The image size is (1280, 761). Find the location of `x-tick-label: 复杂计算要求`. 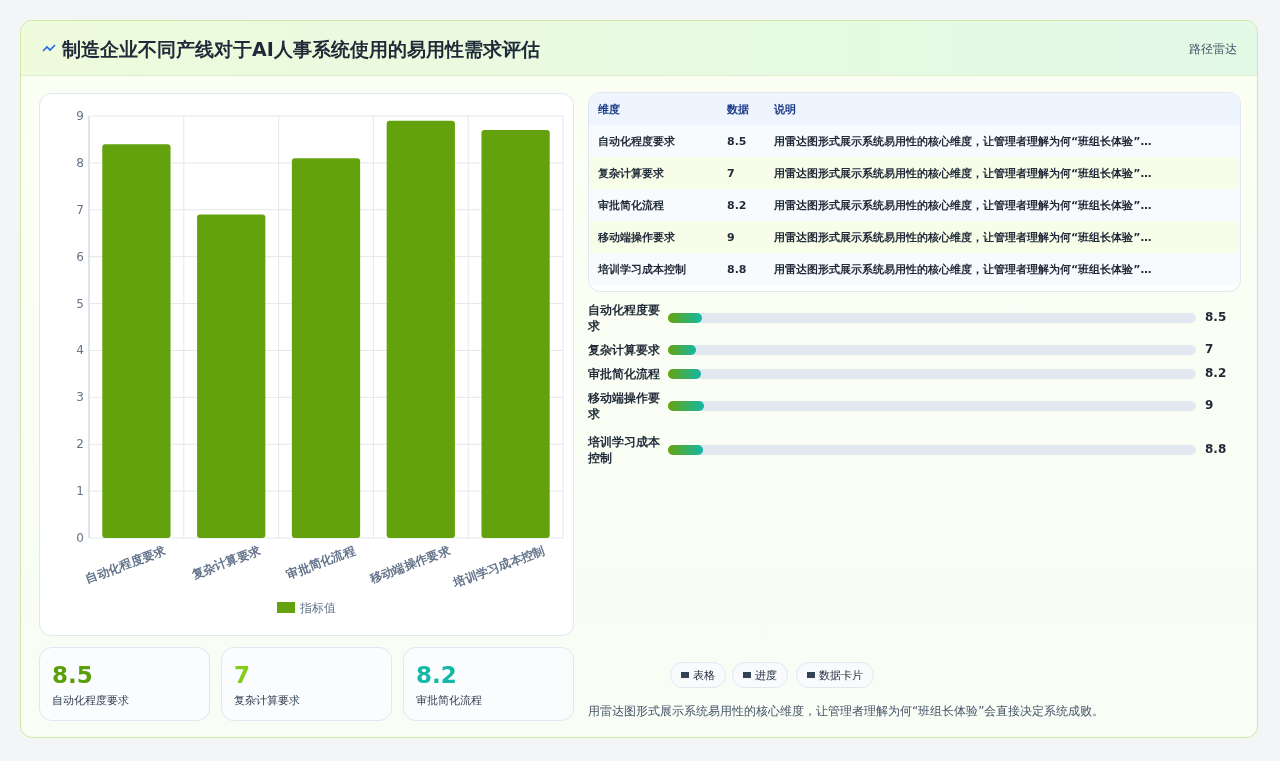

x-tick-label: 复杂计算要求 is located at coordinates (226, 562).